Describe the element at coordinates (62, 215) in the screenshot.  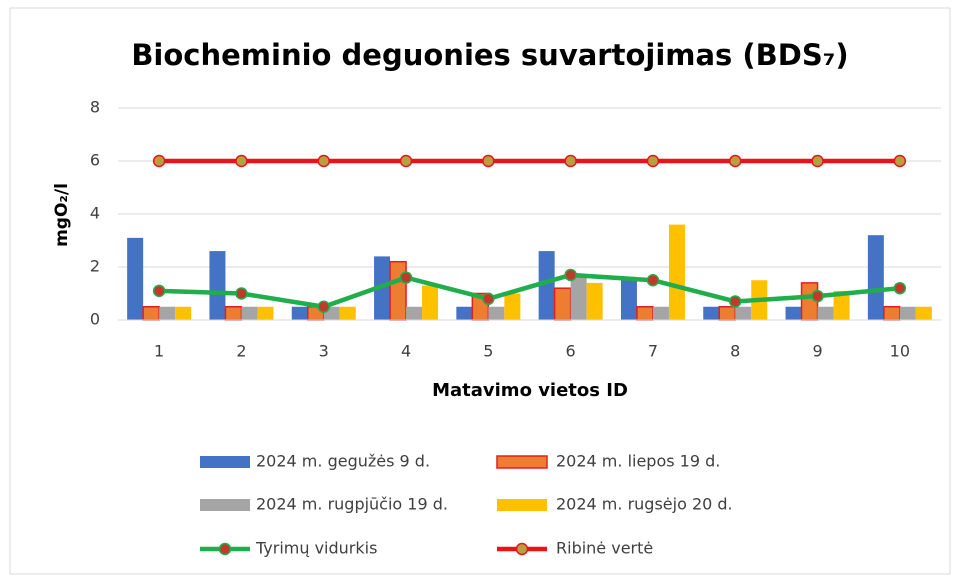
I see `y-axis-label: mgO₂/l` at that location.